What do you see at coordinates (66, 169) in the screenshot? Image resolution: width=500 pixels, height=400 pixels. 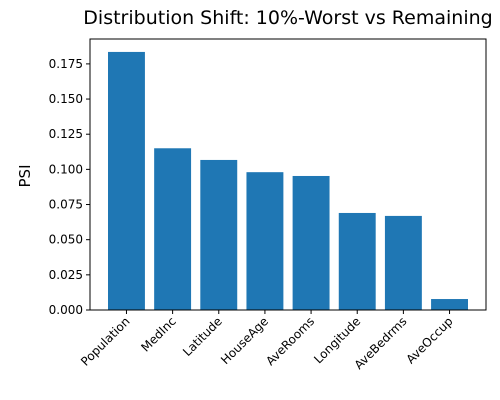 I see `y-tick-label: 0.100` at bounding box center [66, 169].